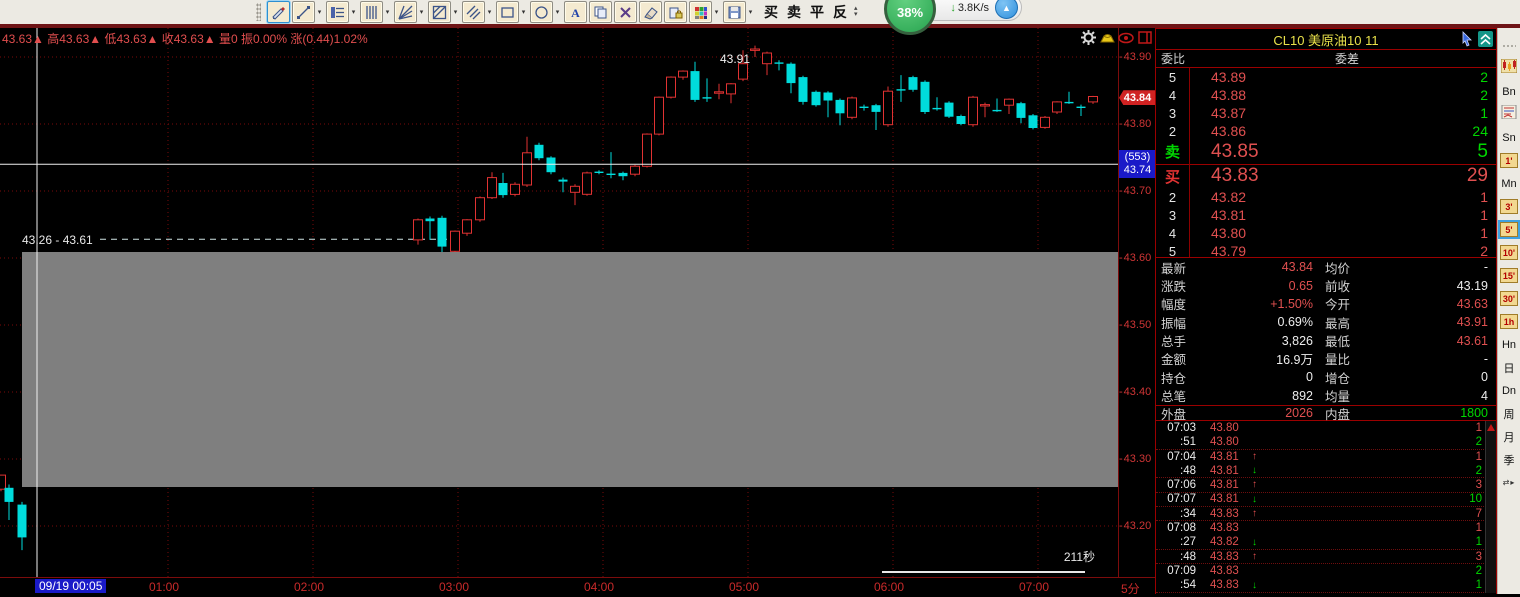  Describe the element at coordinates (1137, 258) in the screenshot. I see `price-tick: 43.60` at that location.